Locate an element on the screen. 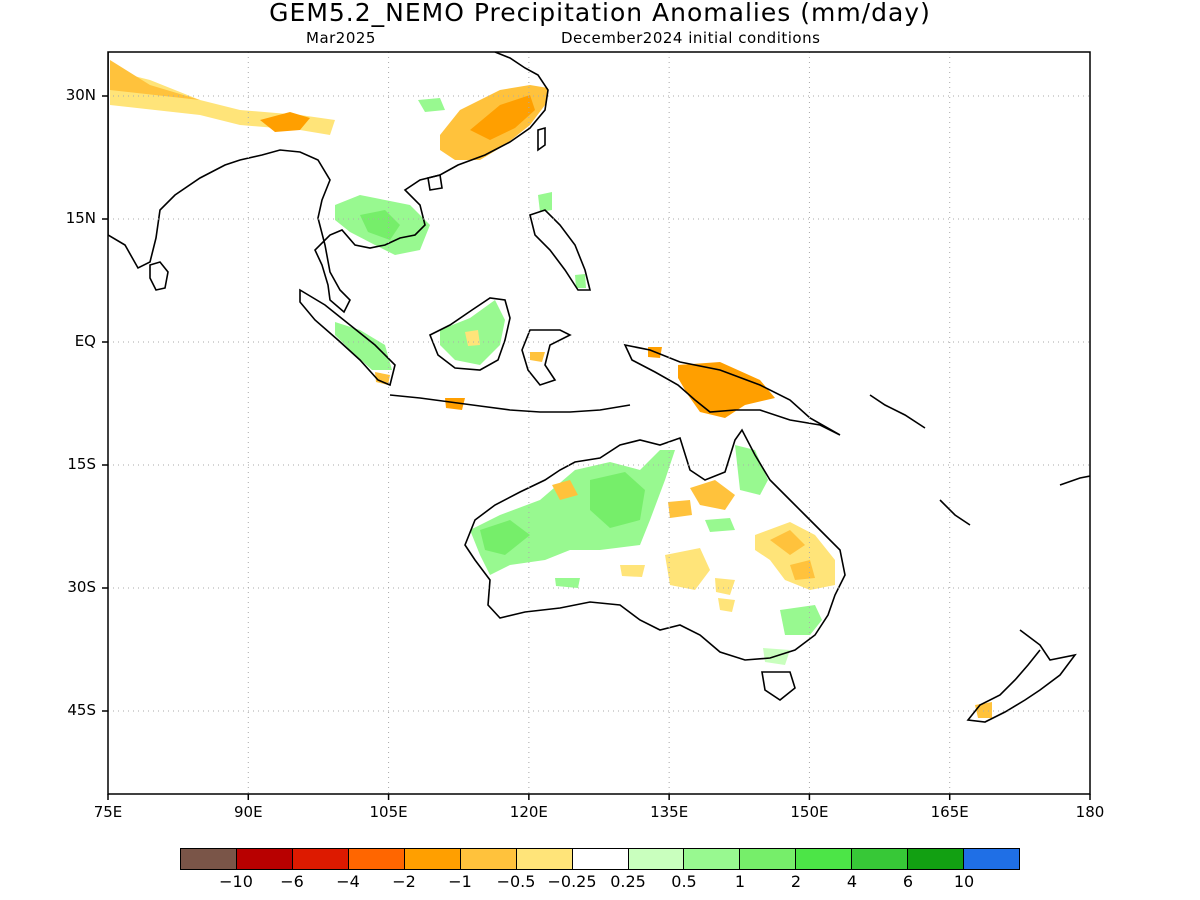 Image resolution: width=1200 pixels, height=900 pixels. forecast-month: Mar2025 is located at coordinates (341, 38).